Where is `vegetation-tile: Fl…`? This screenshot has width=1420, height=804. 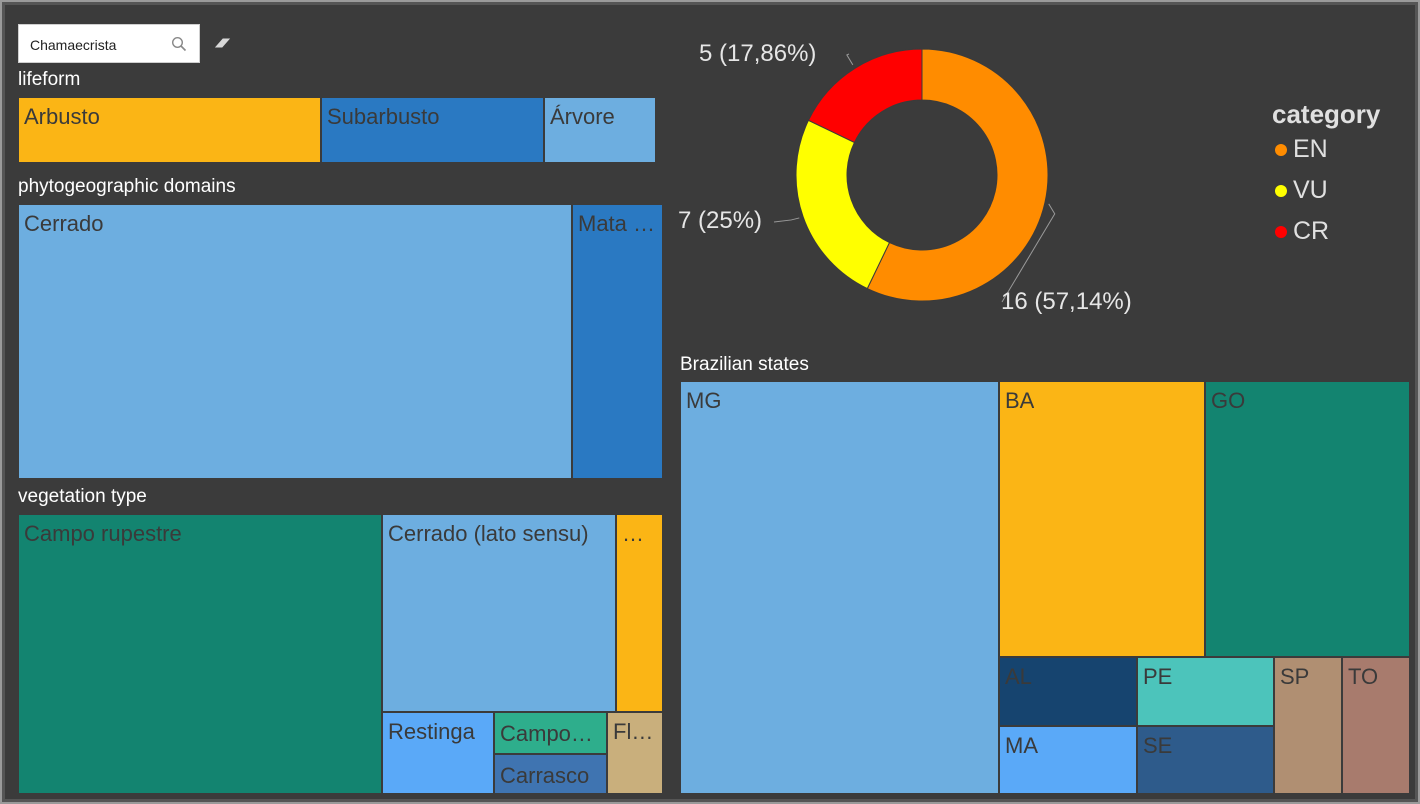
vegetation-tile: Fl… is located at coordinates (635, 753).